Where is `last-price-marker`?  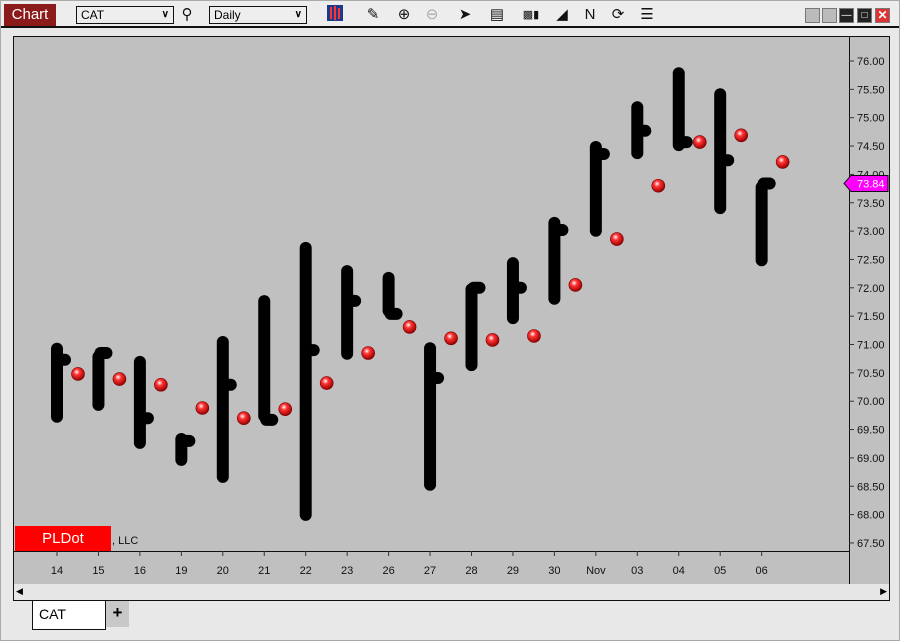
last-price-marker is located at coordinates (866, 183).